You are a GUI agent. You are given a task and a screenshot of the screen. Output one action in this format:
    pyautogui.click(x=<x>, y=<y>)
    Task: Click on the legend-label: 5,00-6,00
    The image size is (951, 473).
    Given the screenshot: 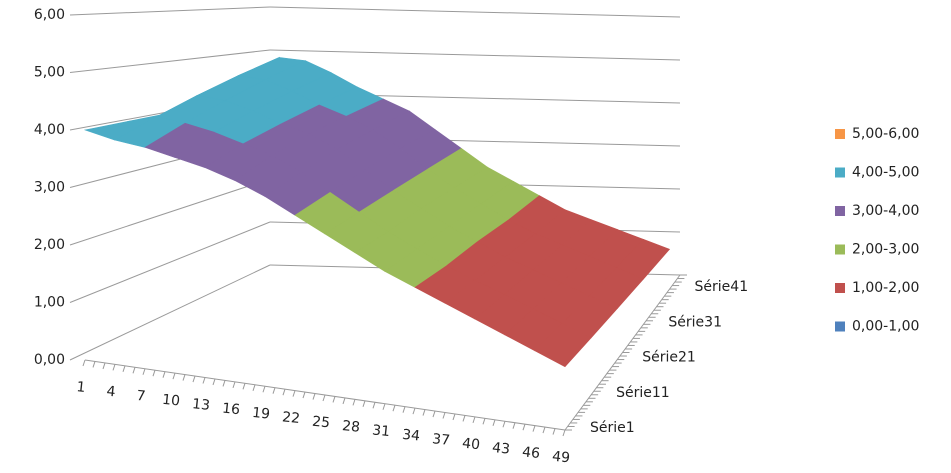 What is the action you would take?
    pyautogui.click(x=885, y=134)
    